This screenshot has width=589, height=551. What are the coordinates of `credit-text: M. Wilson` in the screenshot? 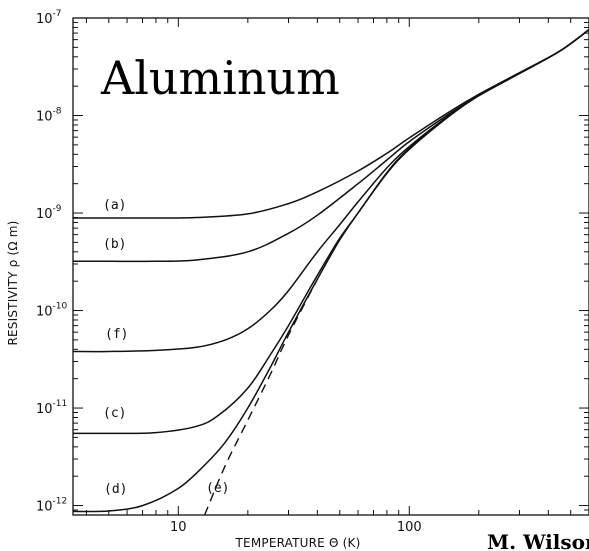 It's located at (538, 540).